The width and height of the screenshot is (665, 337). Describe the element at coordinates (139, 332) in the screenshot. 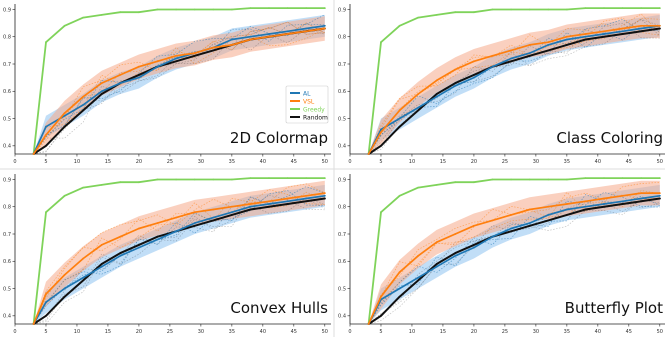

I see `x-tick-label: 20` at that location.